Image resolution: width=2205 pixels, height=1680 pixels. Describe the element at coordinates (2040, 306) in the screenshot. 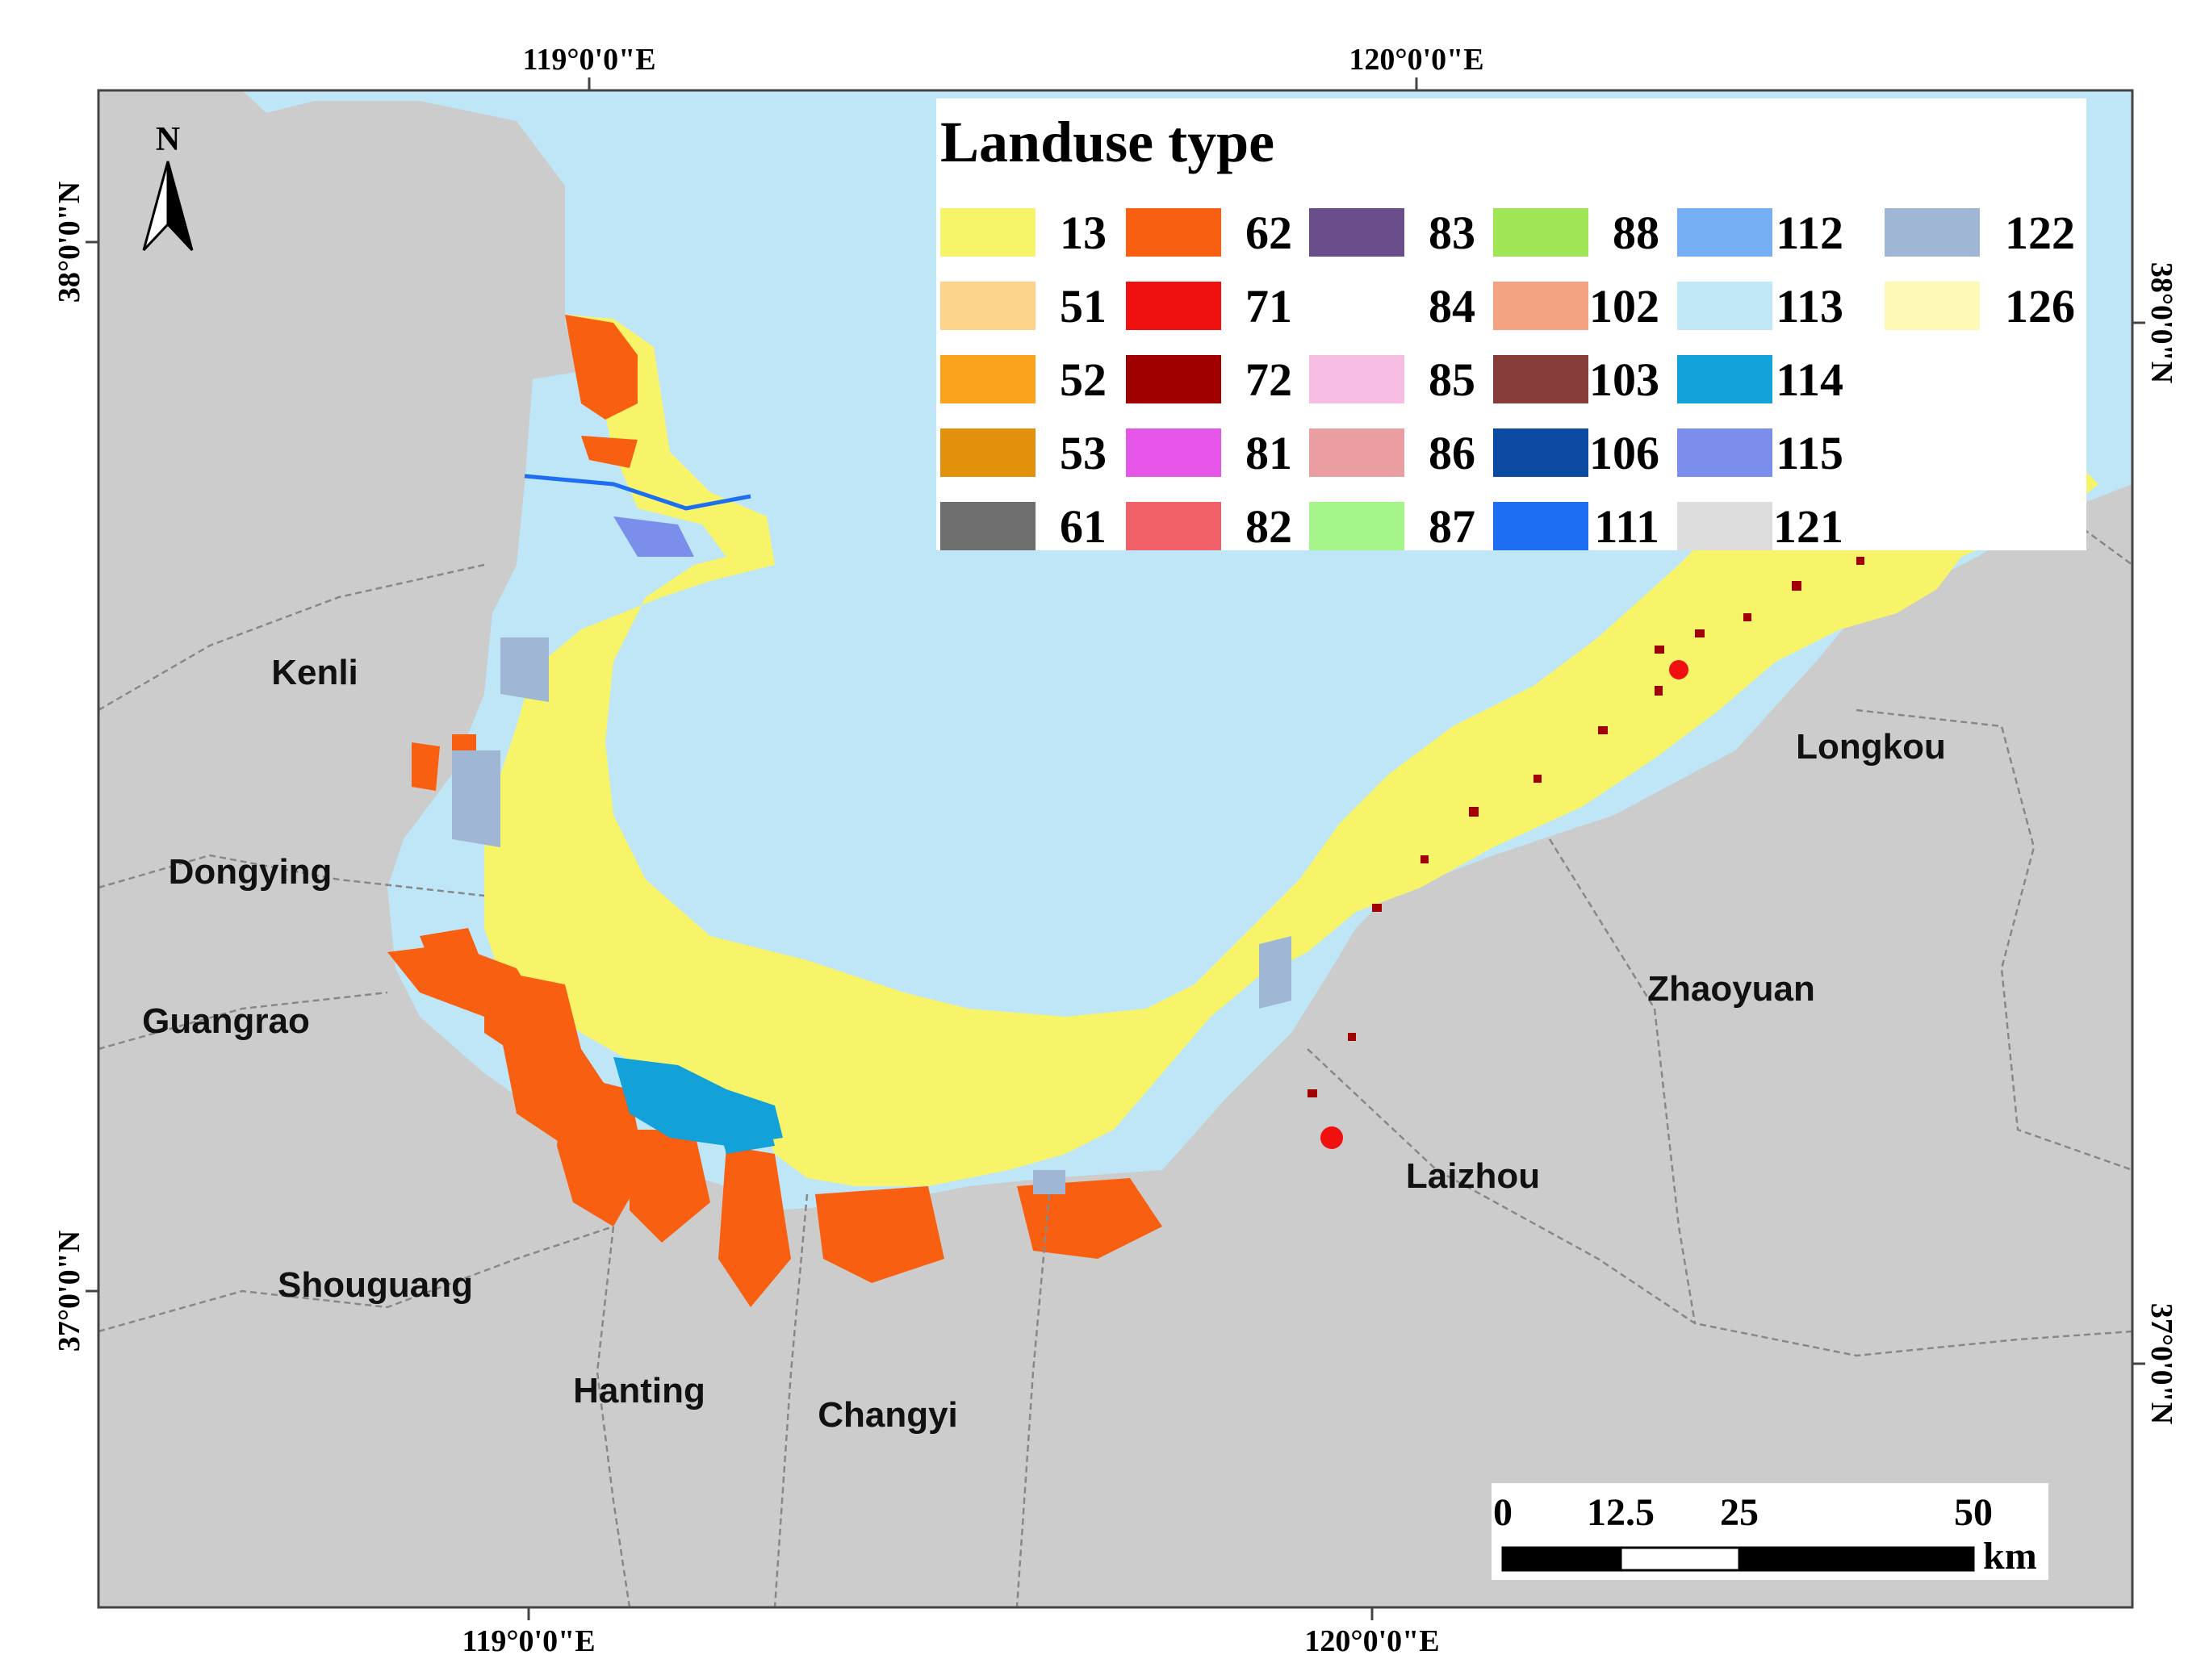

I see `legend-label-126: 126` at that location.